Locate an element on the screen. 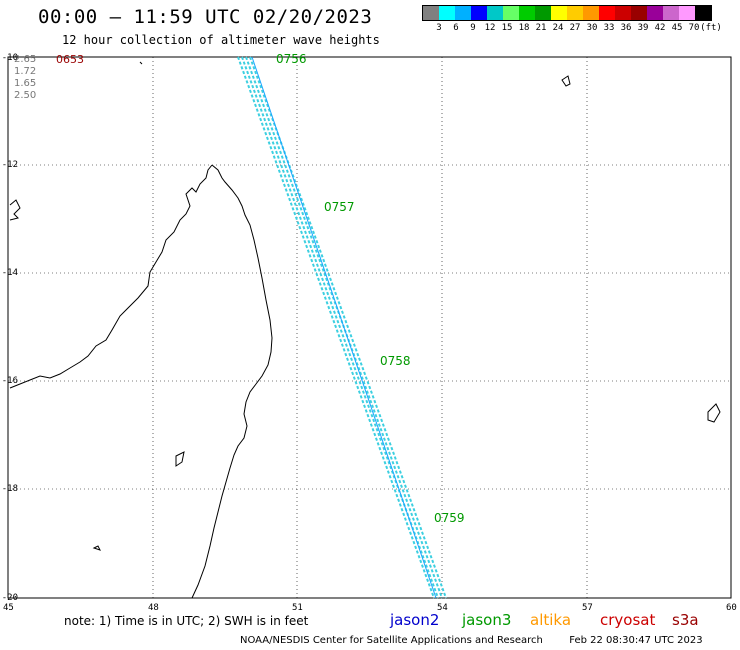 The image size is (740, 650). lat-label-14: -14 is located at coordinates (9, 273).